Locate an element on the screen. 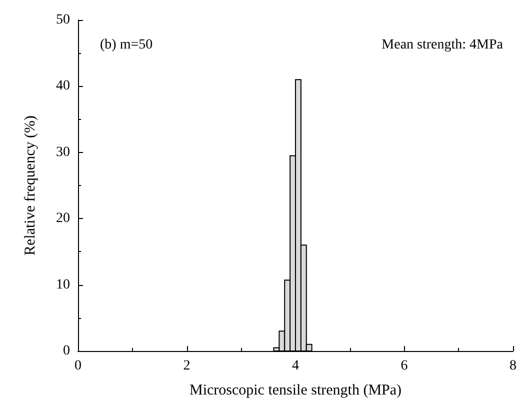 This screenshot has height=403, width=525. y-tick-label: 40 is located at coordinates (63, 86).